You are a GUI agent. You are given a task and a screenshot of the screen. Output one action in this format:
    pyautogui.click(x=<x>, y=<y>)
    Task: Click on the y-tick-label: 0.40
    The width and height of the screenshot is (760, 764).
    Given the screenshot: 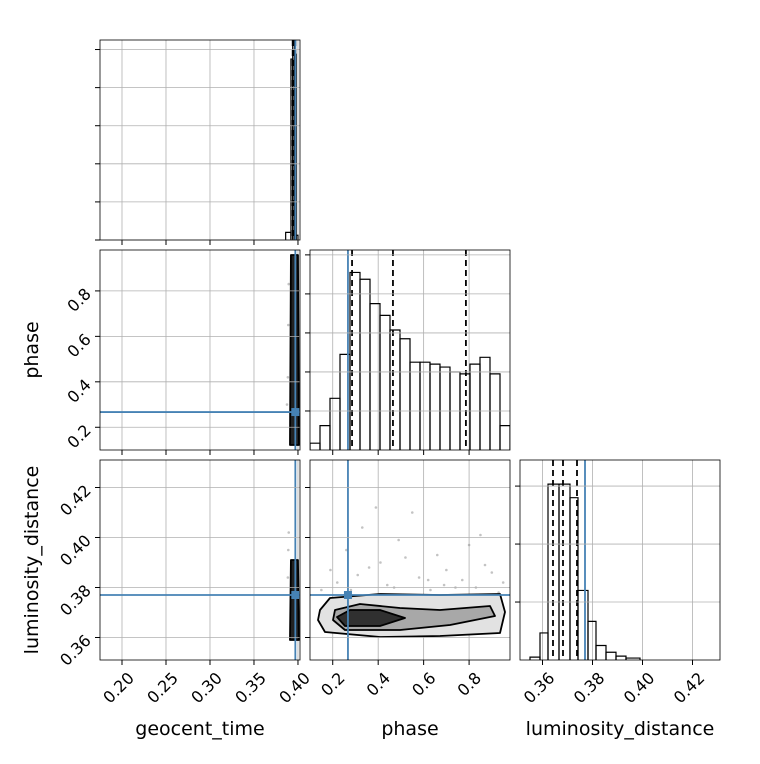 What is the action you would take?
    pyautogui.click(x=75, y=550)
    